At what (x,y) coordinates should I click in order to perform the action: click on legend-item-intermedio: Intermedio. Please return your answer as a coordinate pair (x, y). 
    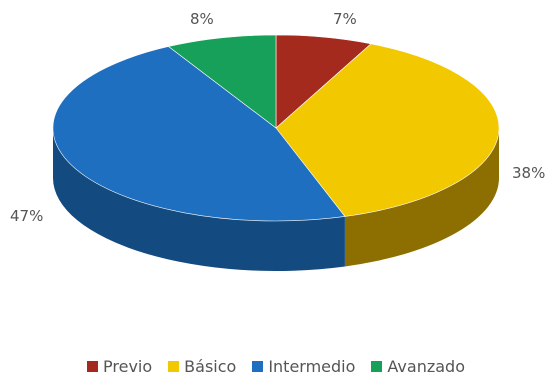
    Looking at the image, I should click on (303, 366).